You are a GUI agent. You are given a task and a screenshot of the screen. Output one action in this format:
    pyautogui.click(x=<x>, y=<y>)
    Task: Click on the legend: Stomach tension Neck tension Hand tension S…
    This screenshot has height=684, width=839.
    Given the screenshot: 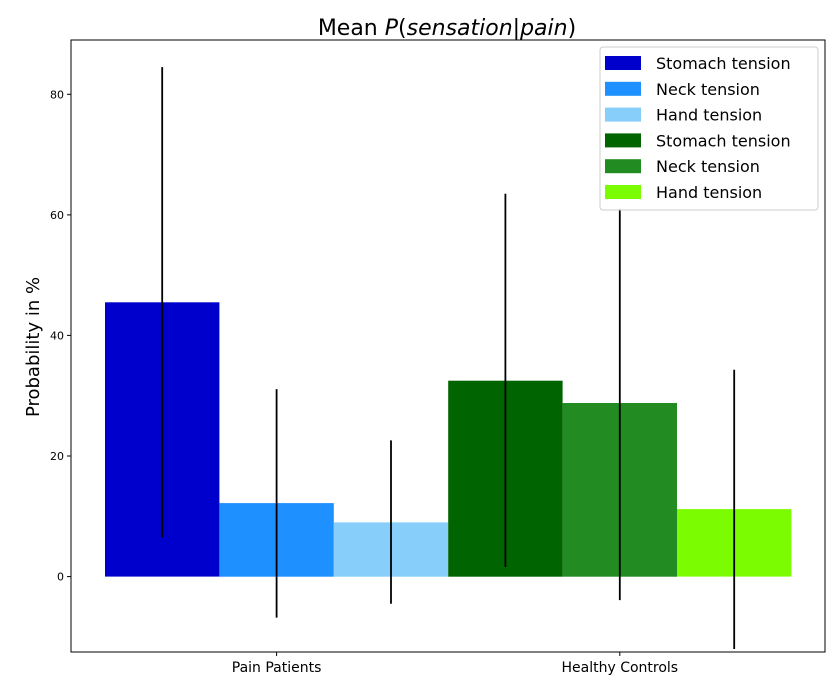 What is the action you would take?
    pyautogui.click(x=709, y=128)
    